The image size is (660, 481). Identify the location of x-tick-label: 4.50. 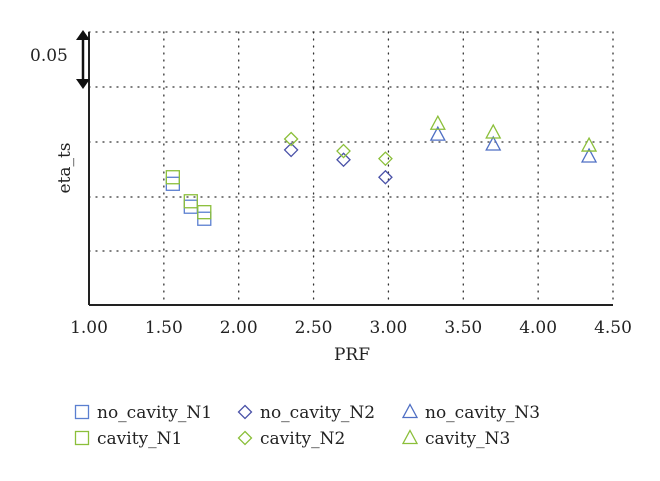
(613, 328).